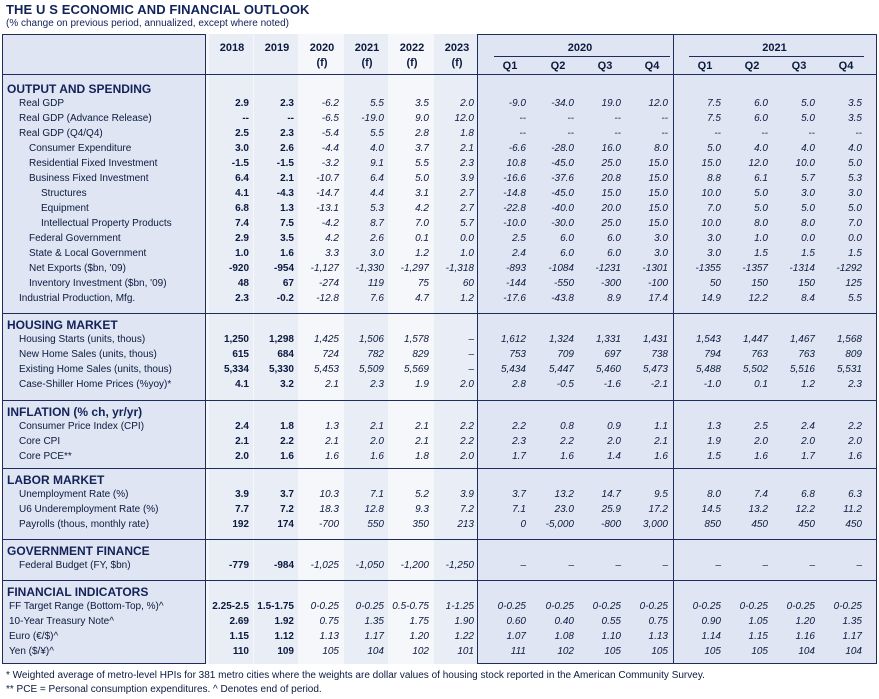 This screenshot has width=879, height=699. Describe the element at coordinates (519, 494) in the screenshot. I see `table-cell: 3.7` at that location.